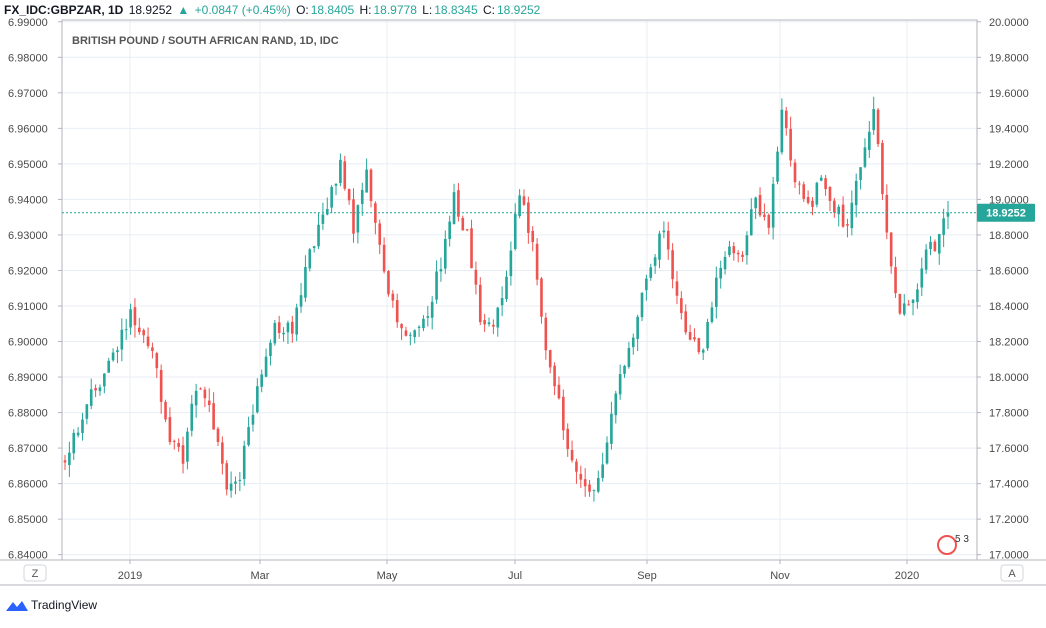  I want to click on auto-scale-button-label: A, so click(1012, 574).